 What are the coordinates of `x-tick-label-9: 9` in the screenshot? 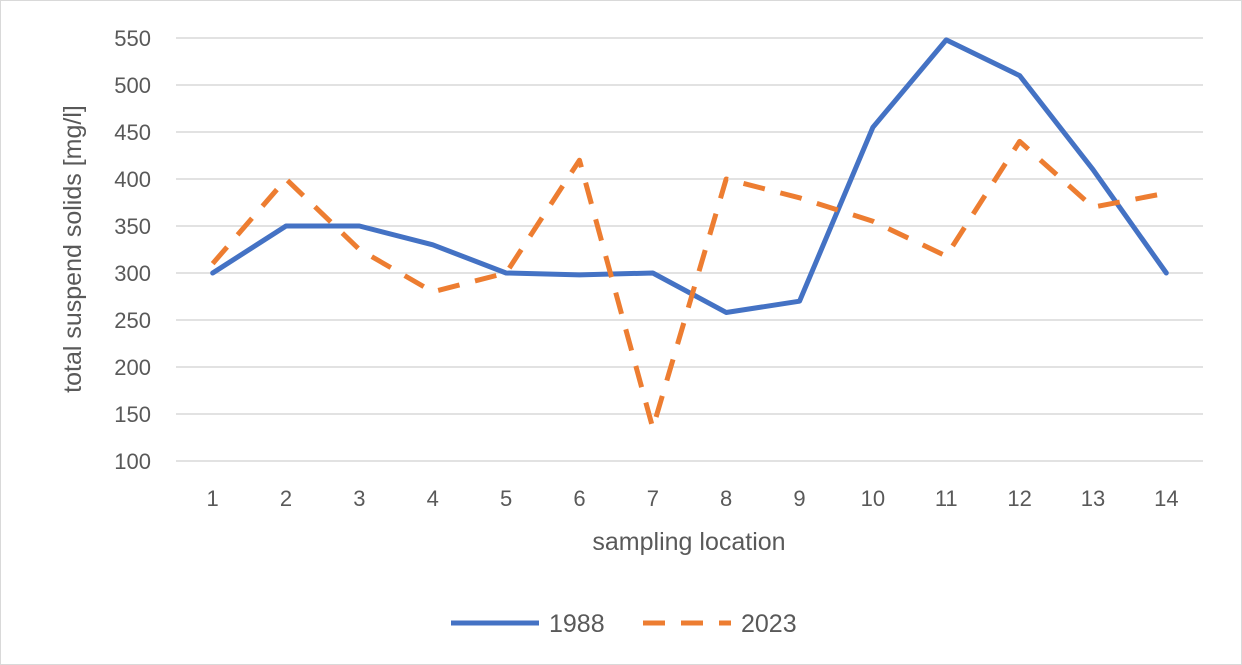 It's located at (799, 498).